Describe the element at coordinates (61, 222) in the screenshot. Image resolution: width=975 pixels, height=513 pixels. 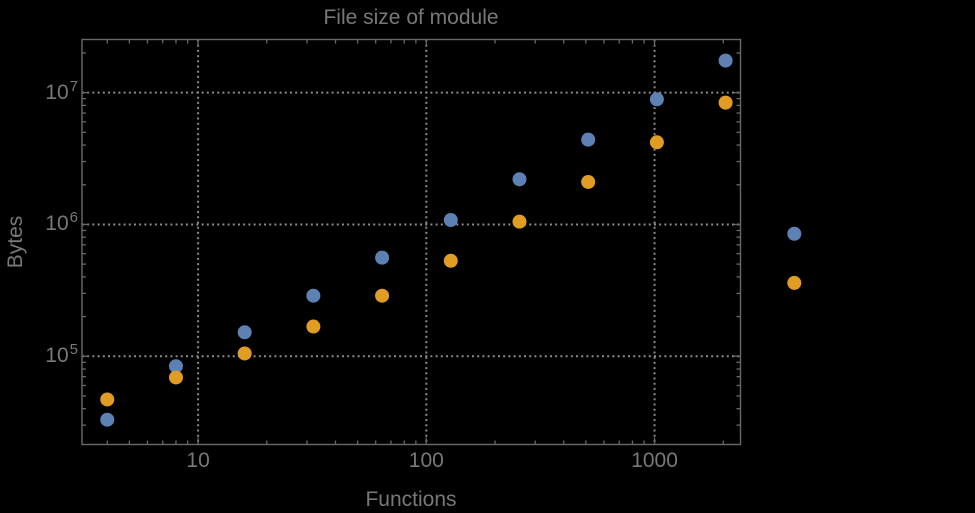
I see `y-tick-label: 10⁶` at that location.